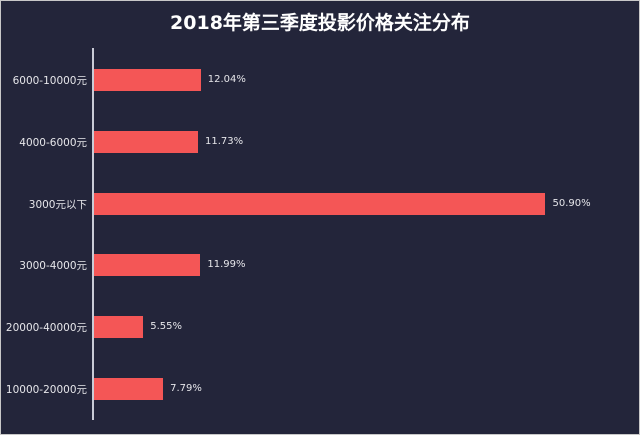 This screenshot has width=640, height=435. Describe the element at coordinates (226, 264) in the screenshot. I see `value-label: 11.99%` at that location.